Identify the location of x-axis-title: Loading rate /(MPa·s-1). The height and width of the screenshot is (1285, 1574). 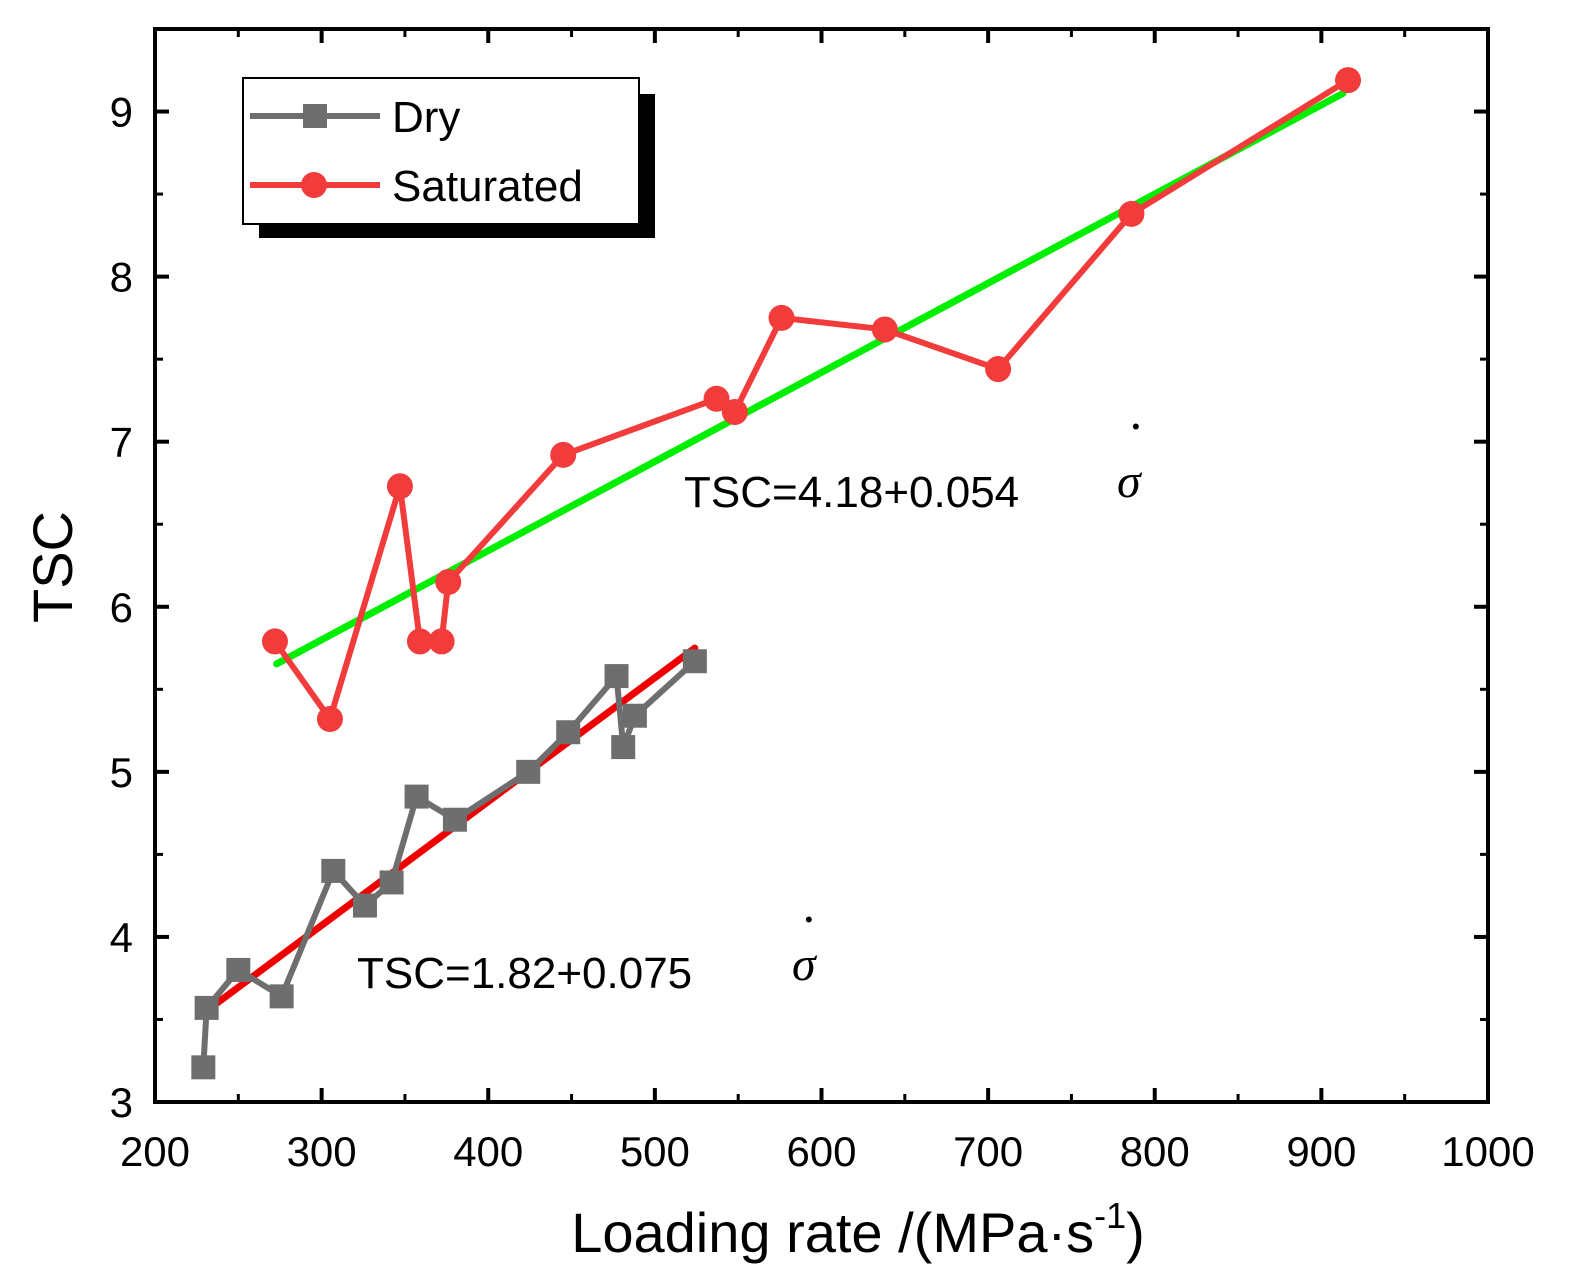
(858, 1229).